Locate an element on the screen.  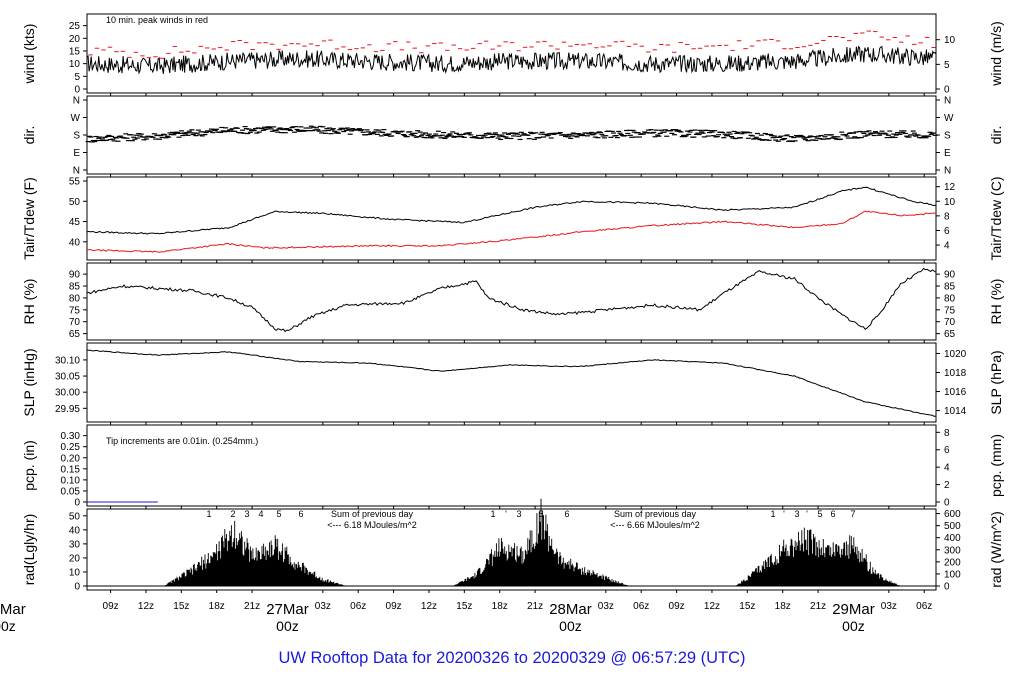
hour-marker: 2 is located at coordinates (232, 514).